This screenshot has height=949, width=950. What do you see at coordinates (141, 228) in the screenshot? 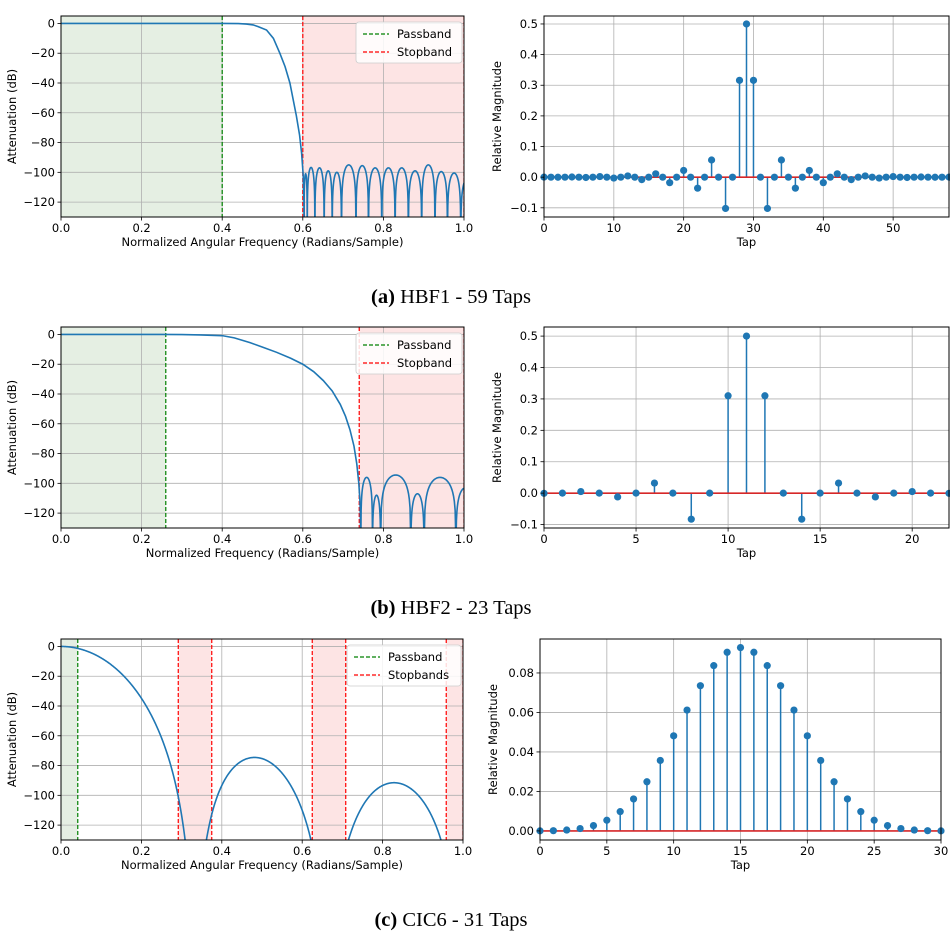
I see `x-tick-label: 0.2` at bounding box center [141, 228].